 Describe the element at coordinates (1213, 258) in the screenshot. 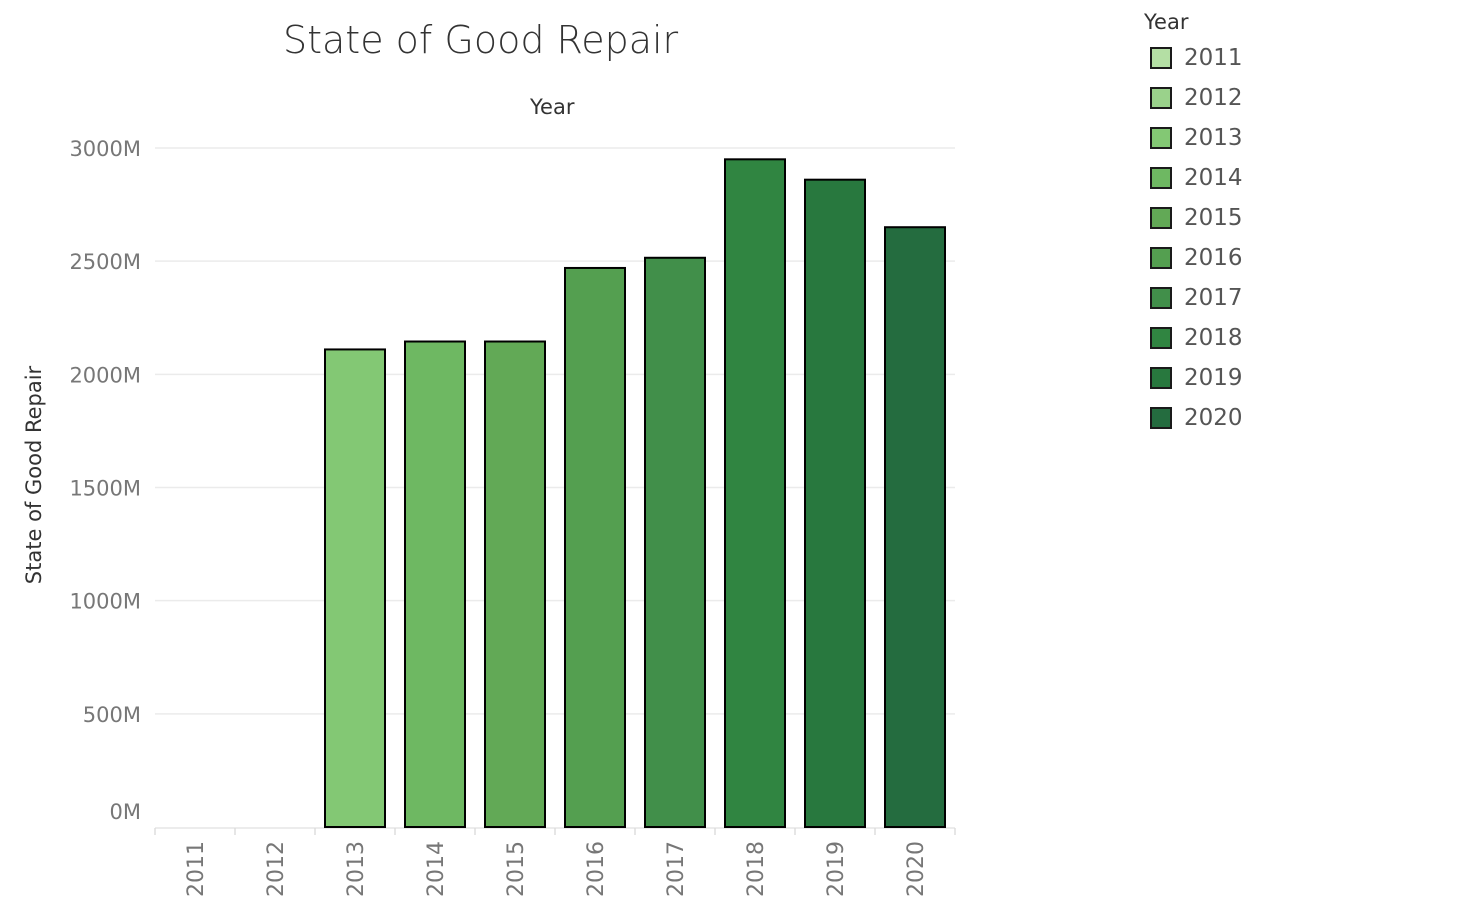

I see `legend-label: 2016` at that location.